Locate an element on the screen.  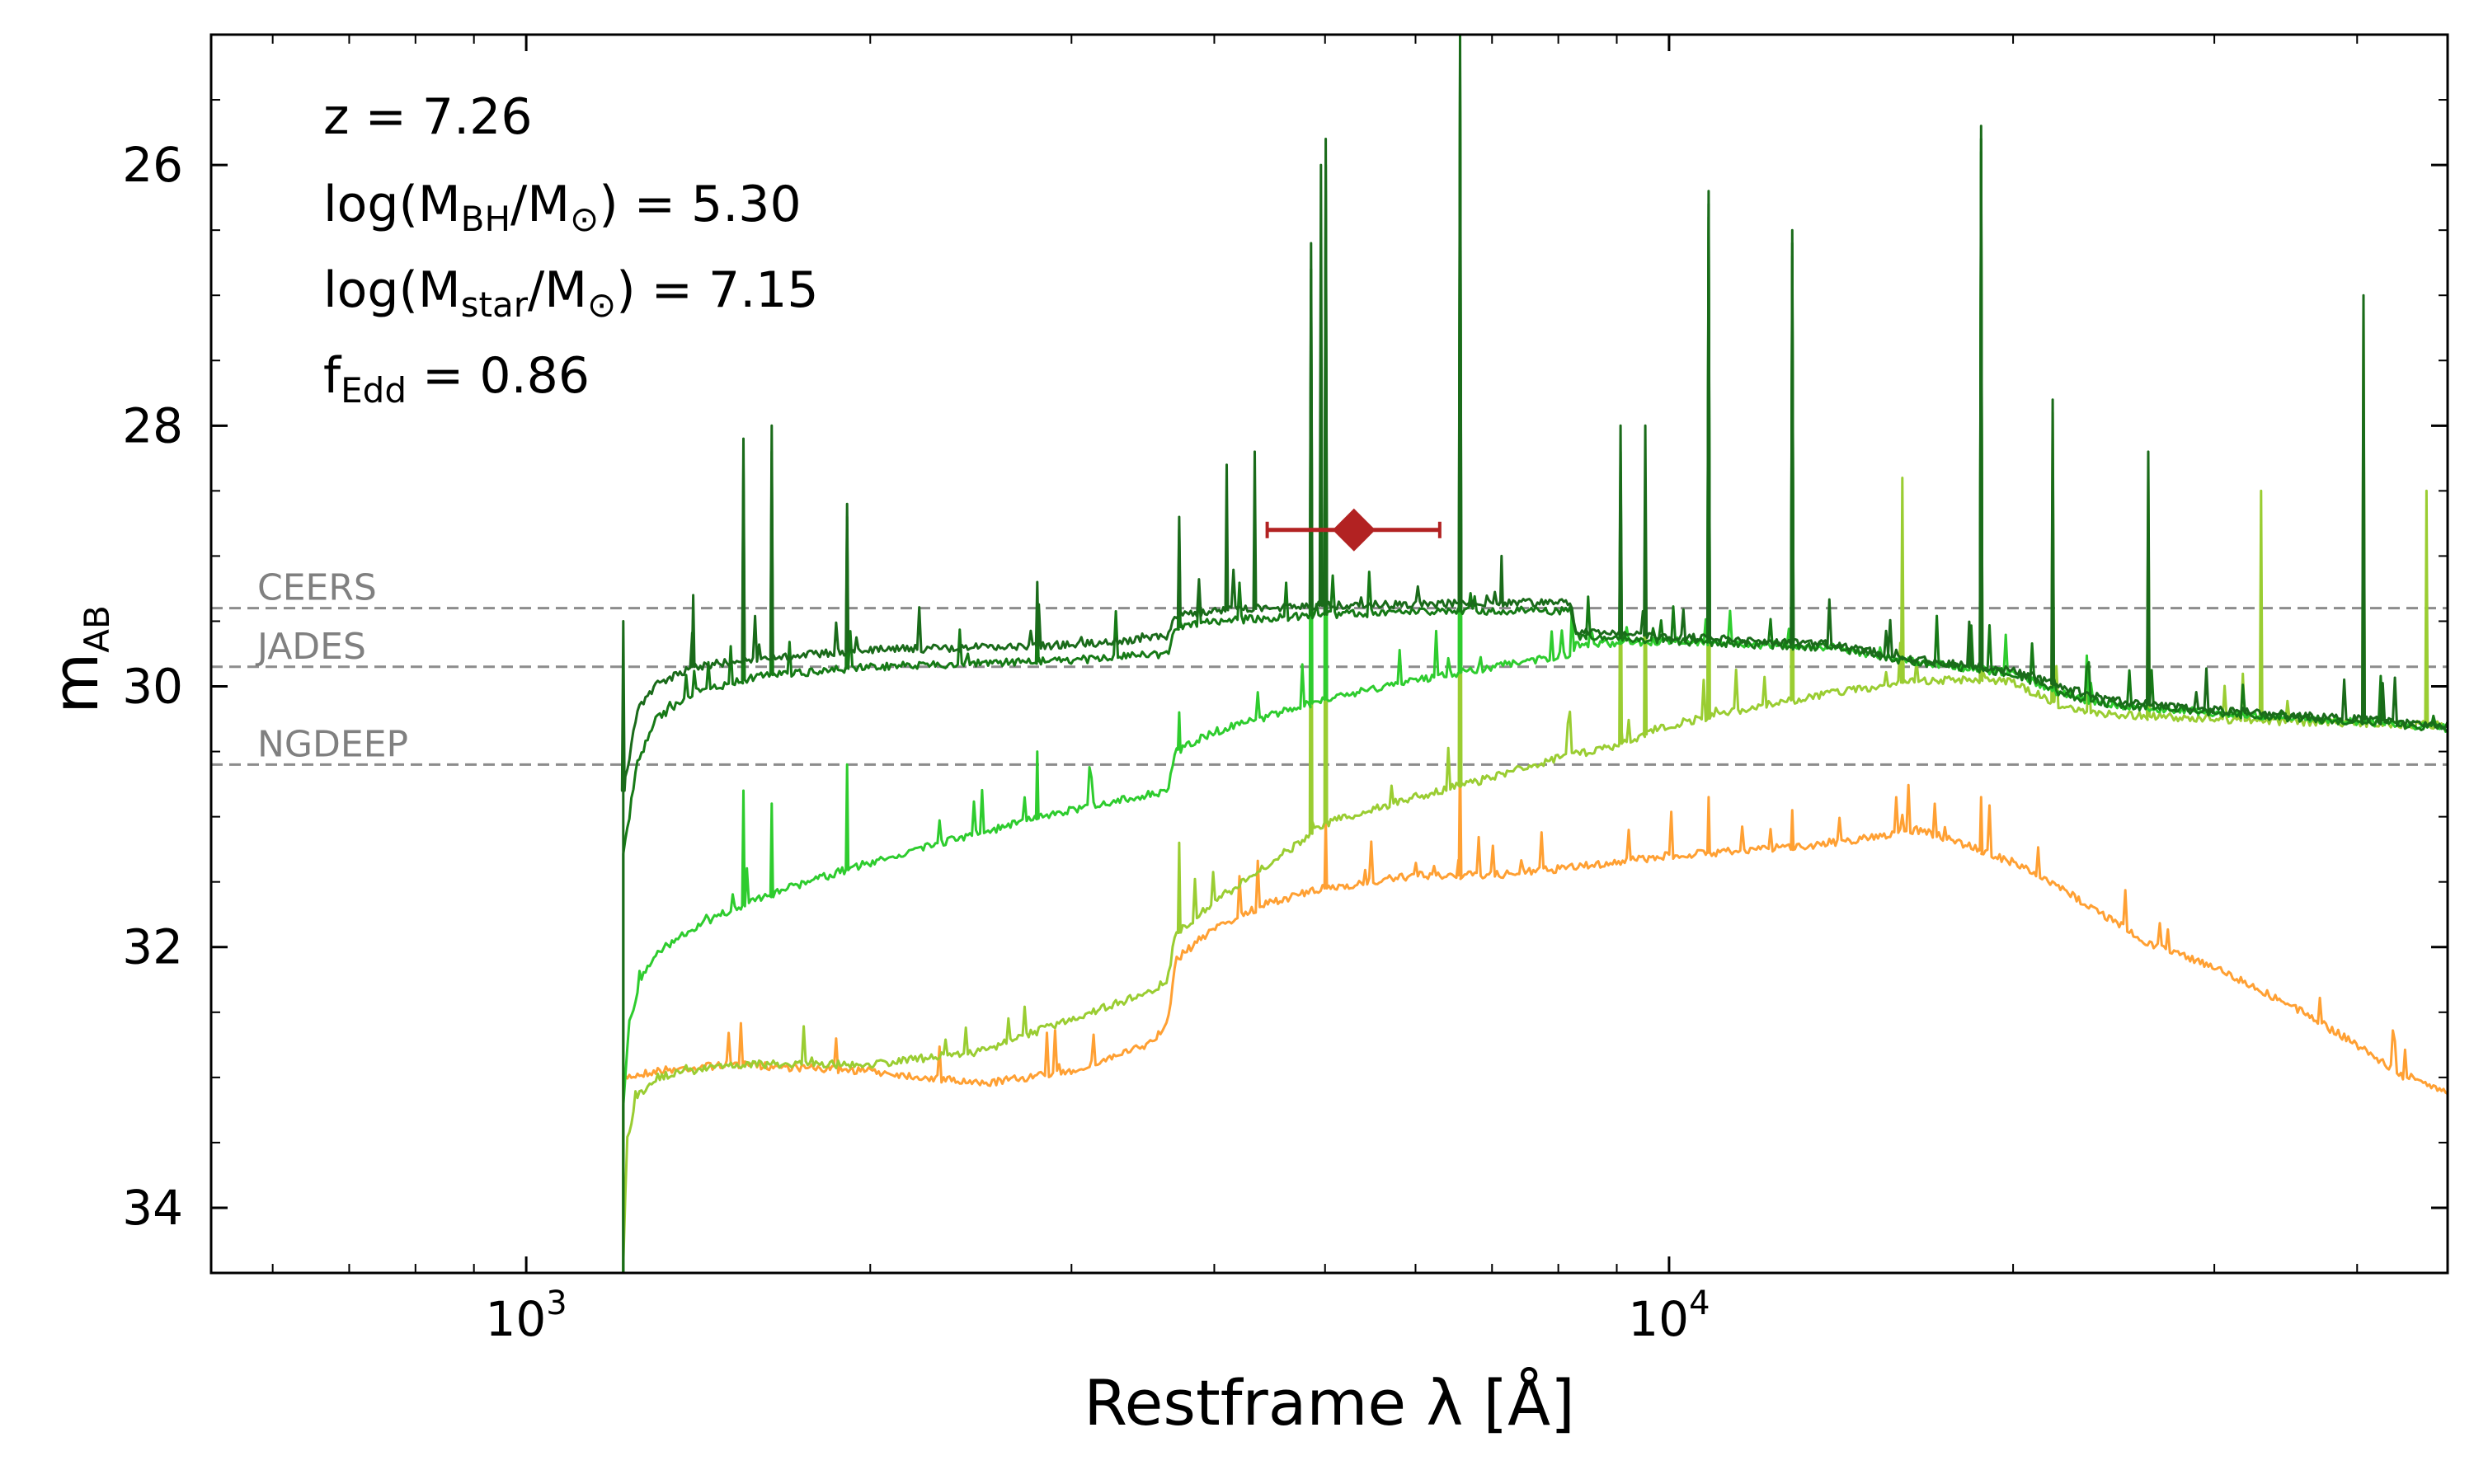
y-tick-label: 32 is located at coordinates (152, 947).